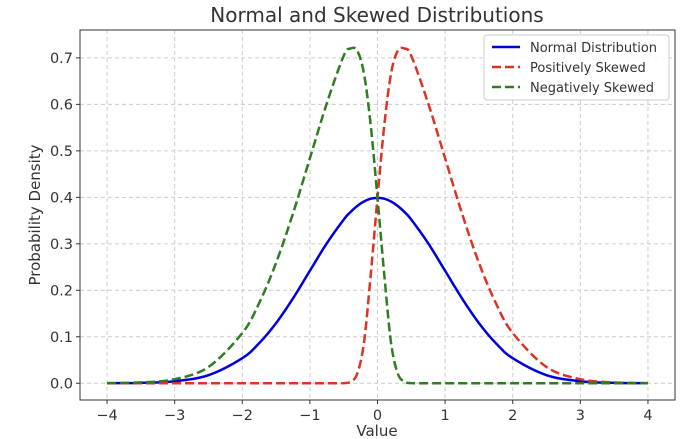 This screenshot has height=439, width=698. I want to click on y-tick-label: 0.6, so click(61, 105).